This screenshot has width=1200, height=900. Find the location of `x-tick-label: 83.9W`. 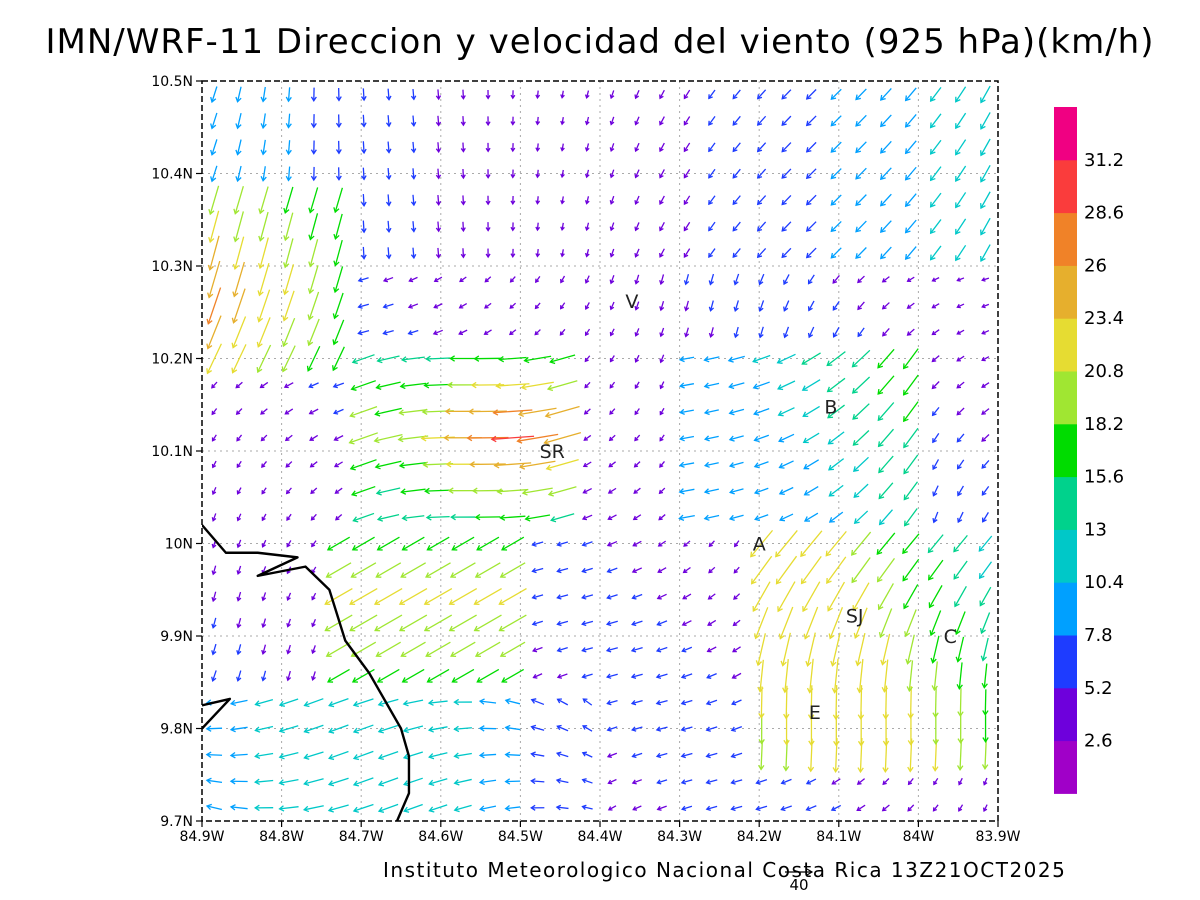

x-tick-label: 83.9W is located at coordinates (997, 837).